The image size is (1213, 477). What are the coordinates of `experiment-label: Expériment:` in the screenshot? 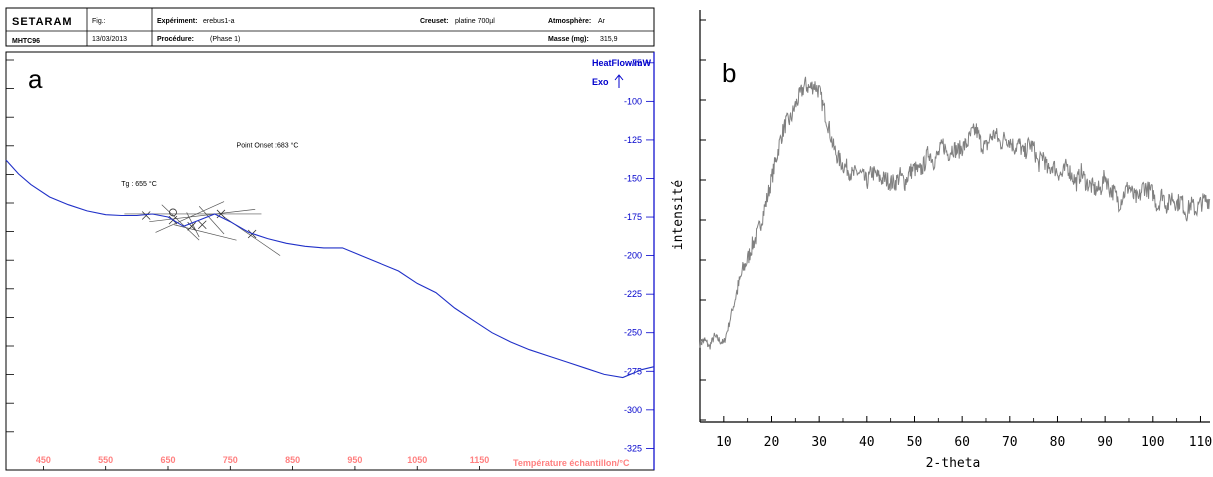 It's located at (177, 21).